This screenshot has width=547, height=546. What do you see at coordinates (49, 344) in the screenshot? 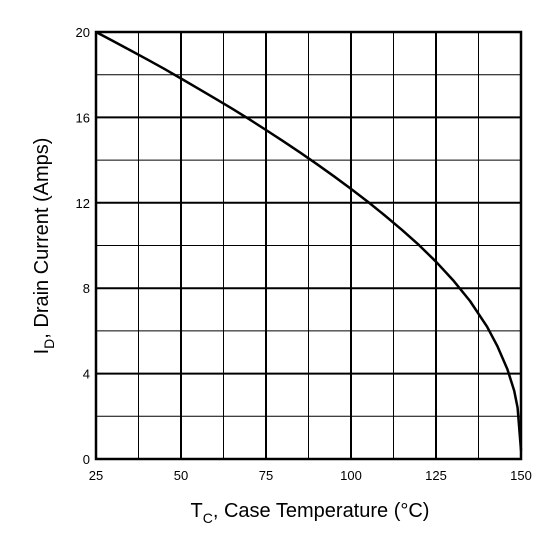
I see `y-axis-title-subscript: D` at bounding box center [49, 344].